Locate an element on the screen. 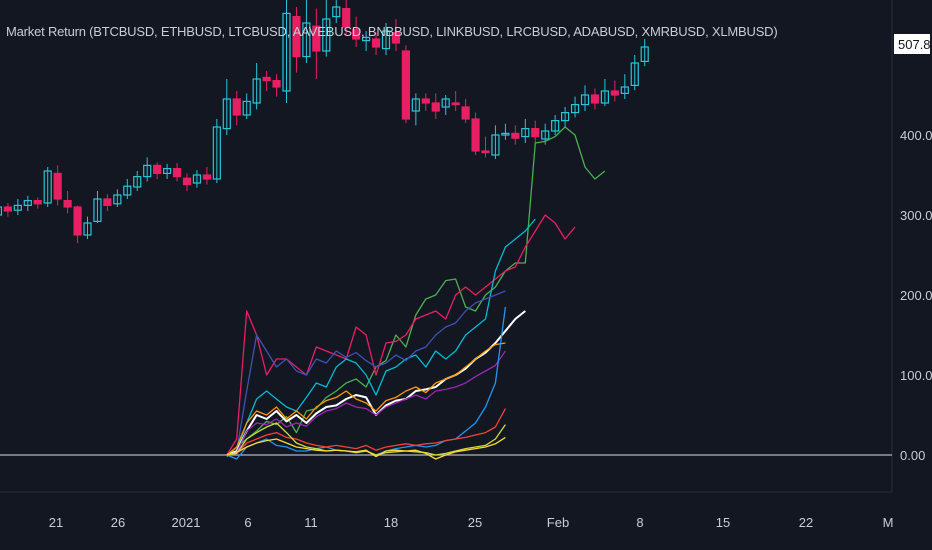 Image resolution: width=932 pixels, height=550 pixels. x-tick-label: 25 is located at coordinates (475, 522).